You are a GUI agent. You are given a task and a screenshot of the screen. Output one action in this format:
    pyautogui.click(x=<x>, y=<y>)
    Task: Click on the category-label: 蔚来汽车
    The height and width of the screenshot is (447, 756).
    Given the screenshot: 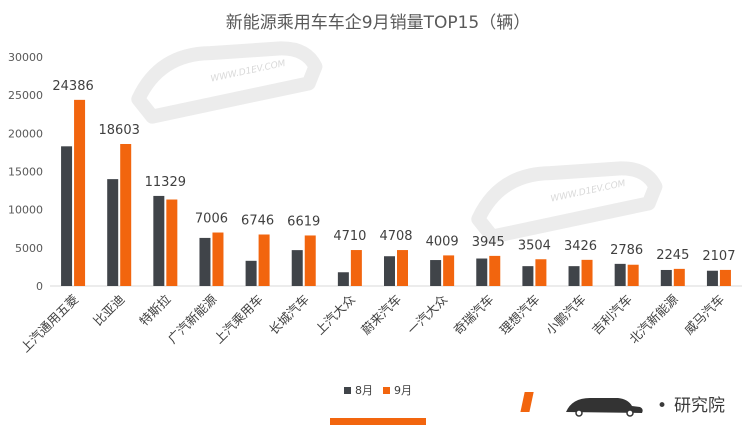 What is the action you would take?
    pyautogui.click(x=381, y=315)
    